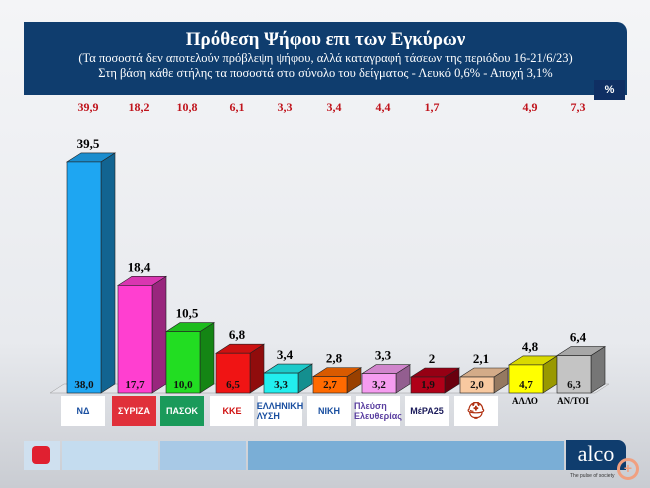  I want to click on percent-badge: %, so click(609, 90).